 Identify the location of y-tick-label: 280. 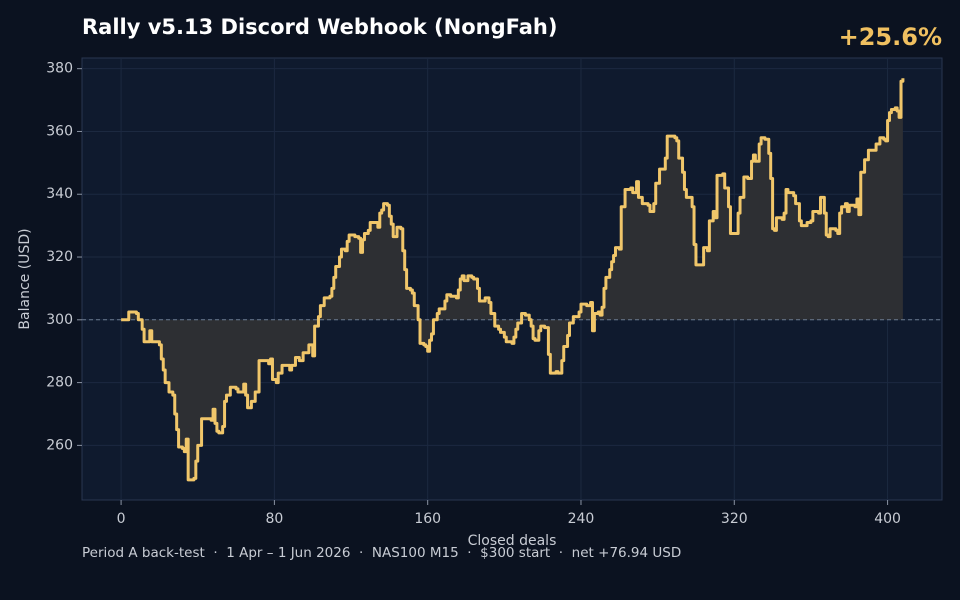
(59, 383).